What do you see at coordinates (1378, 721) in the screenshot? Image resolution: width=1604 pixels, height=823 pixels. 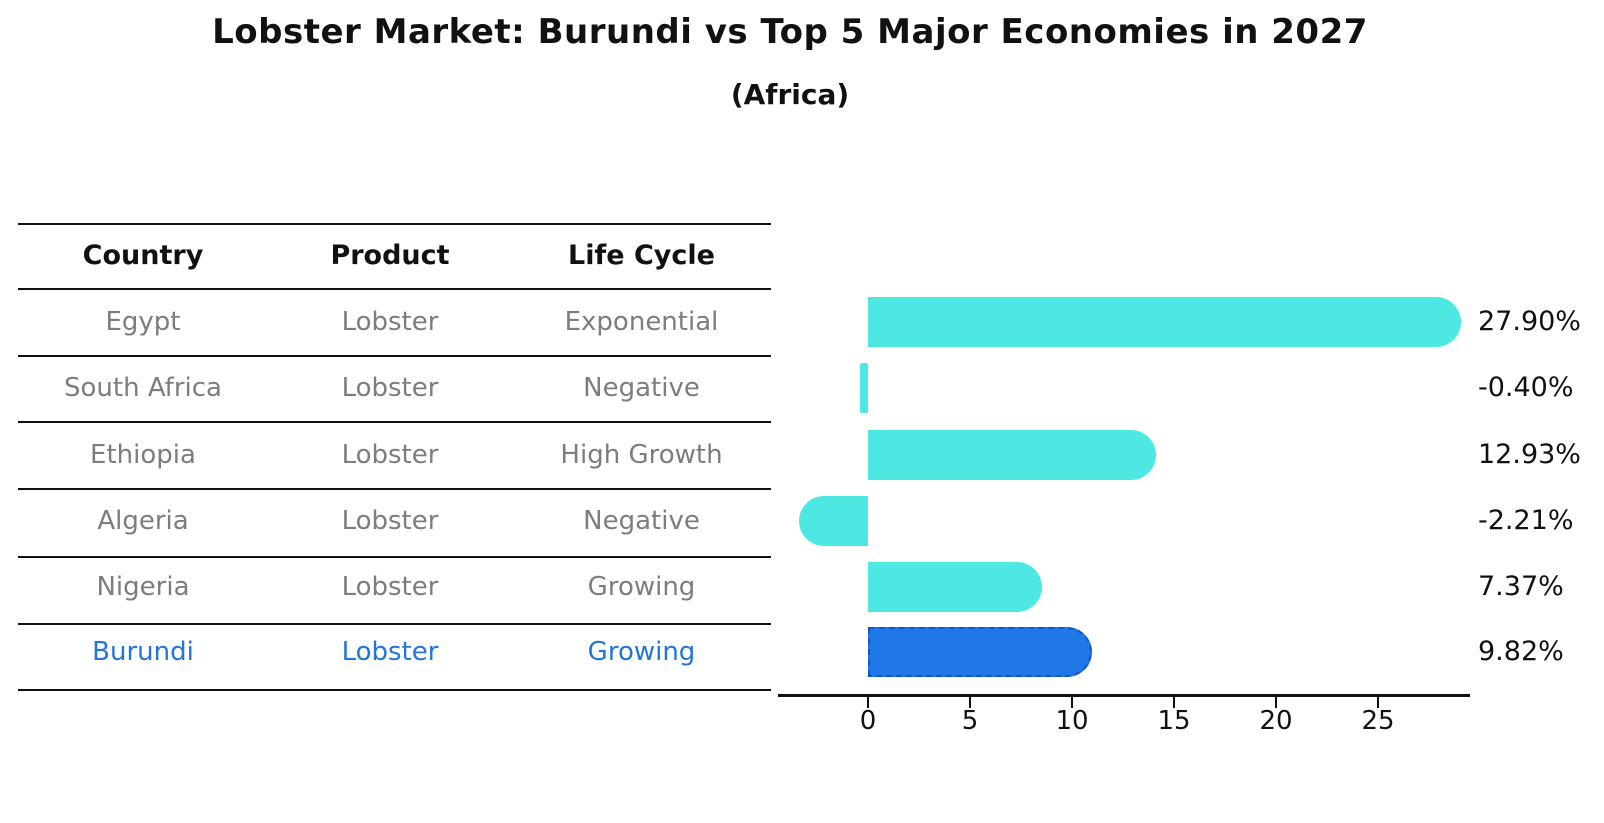 I see `x-axis-tick-label: 25` at bounding box center [1378, 721].